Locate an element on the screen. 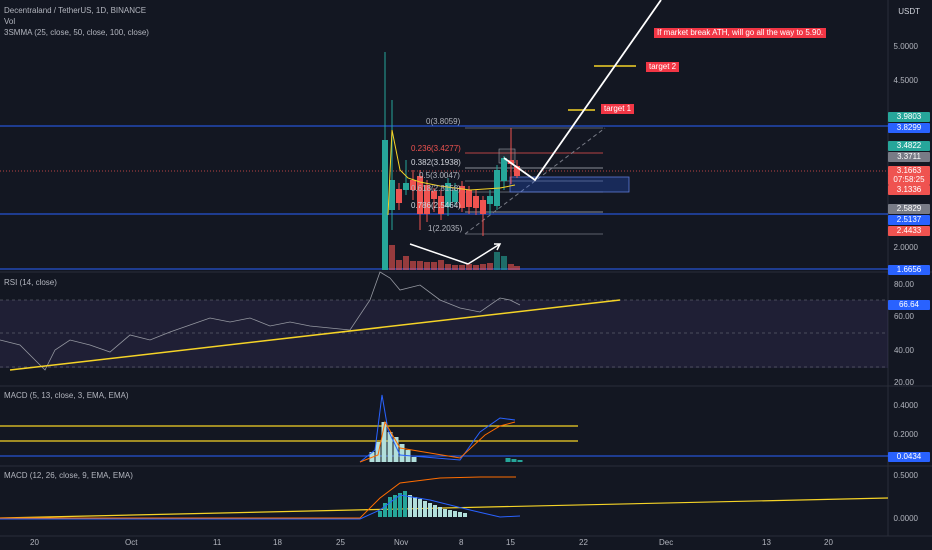 The width and height of the screenshot is (932, 550). time-tick: Nov is located at coordinates (401, 542).